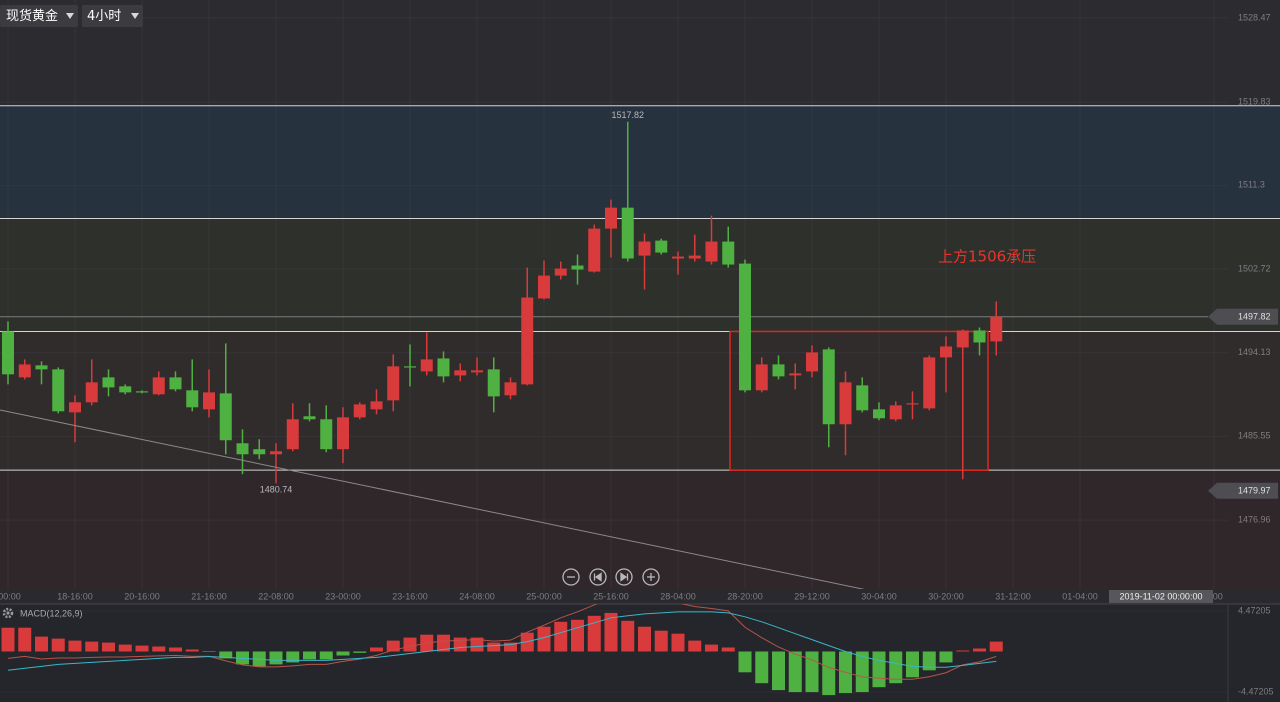  Describe the element at coordinates (571, 577) in the screenshot. I see `zoom-out-button` at that location.